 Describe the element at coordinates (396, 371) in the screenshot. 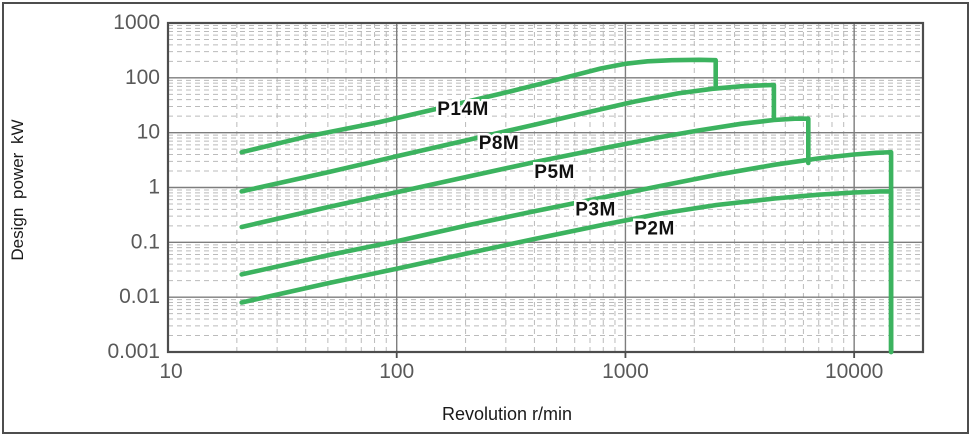

I see `x-tick-label: 100` at that location.